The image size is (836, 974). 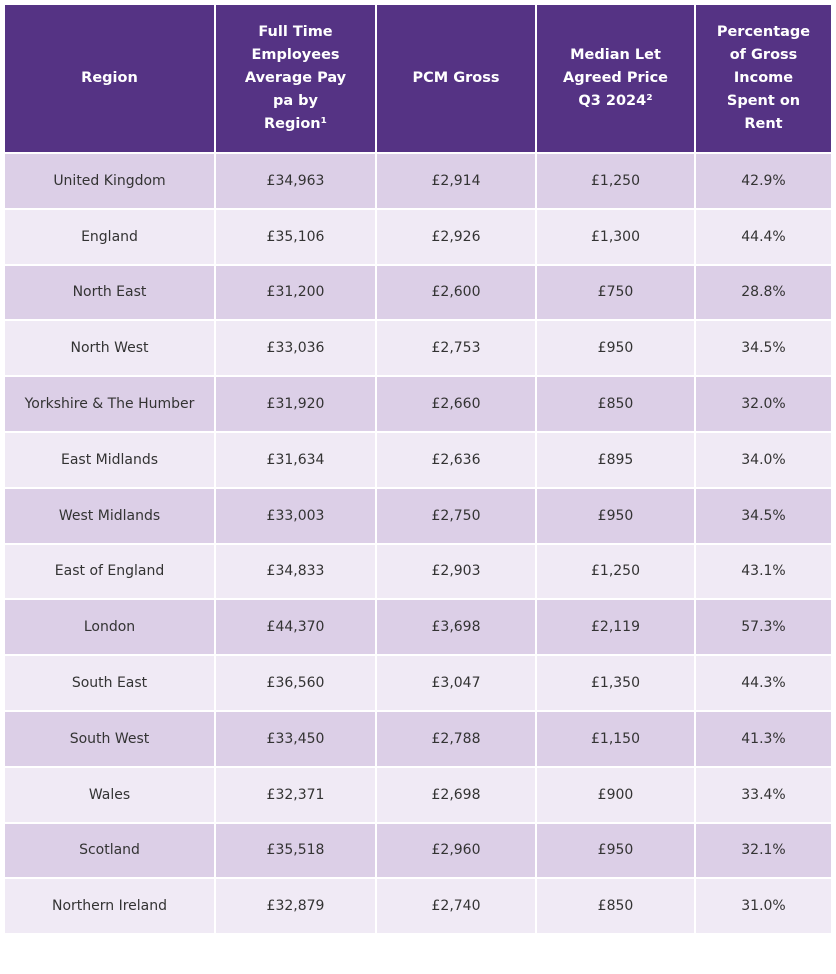 I want to click on region-cell: South East, so click(x=109, y=683).